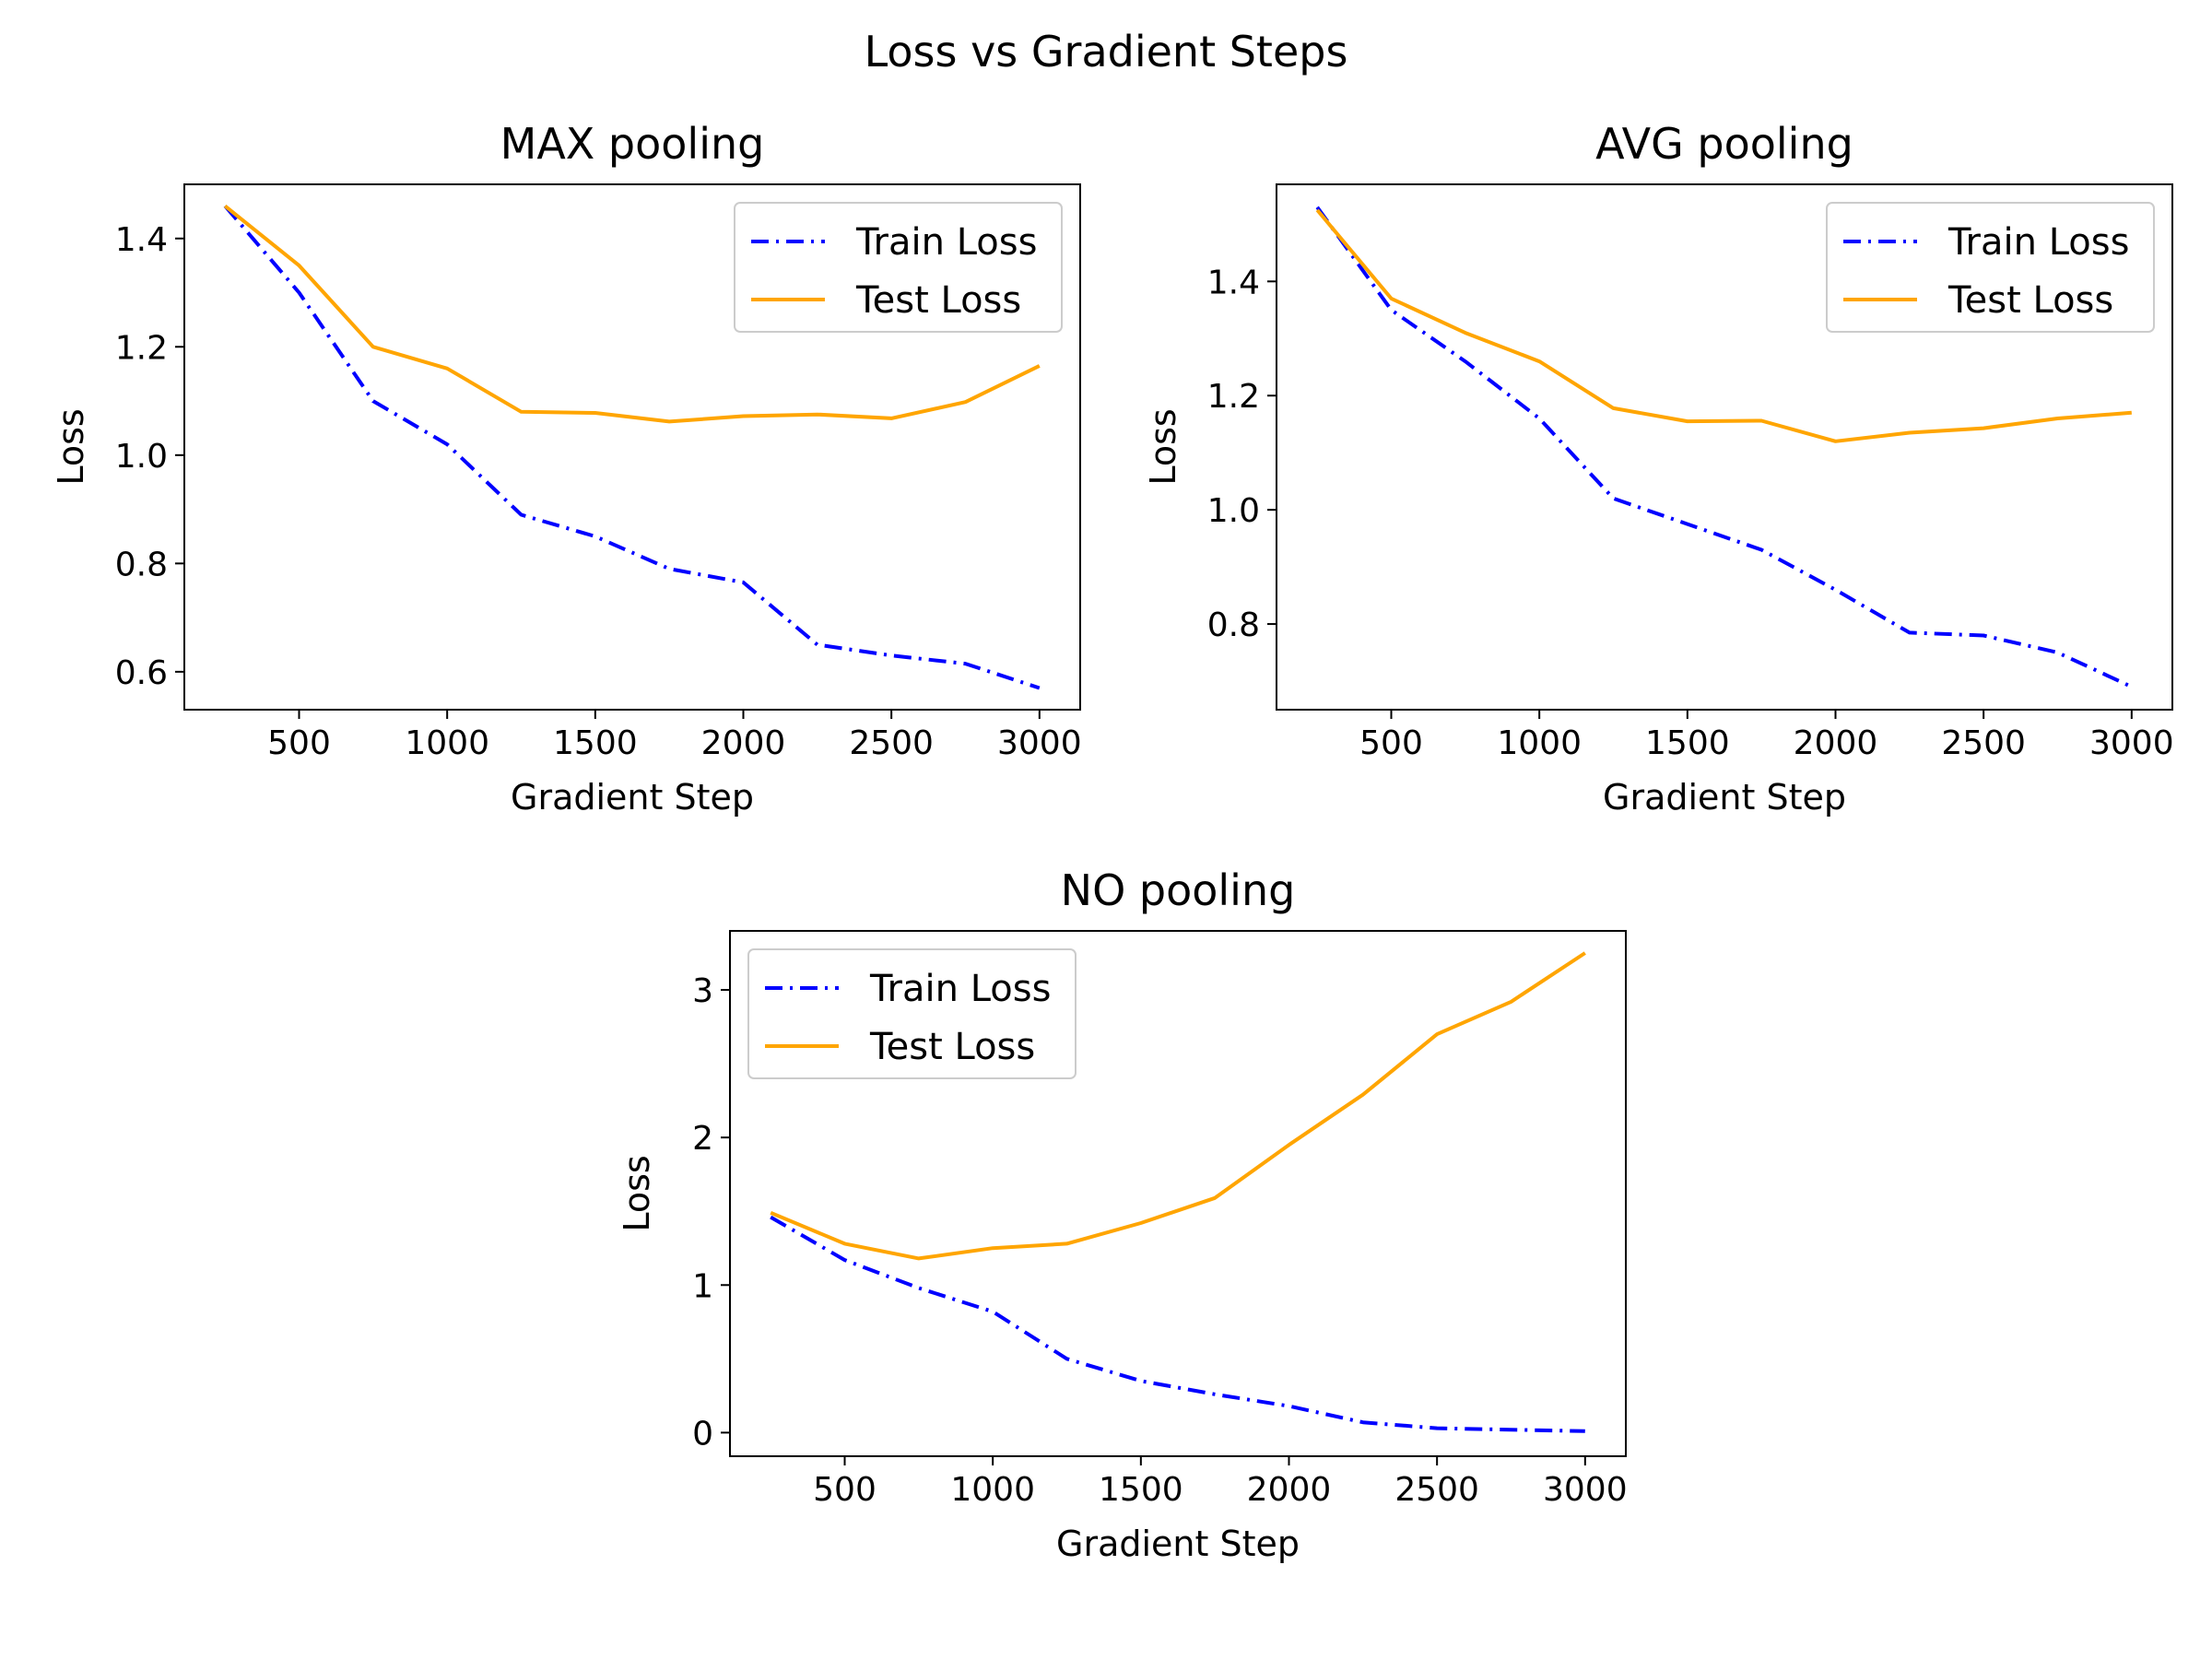  Describe the element at coordinates (1724, 144) in the screenshot. I see `subplot-title: AVG pooling` at that location.